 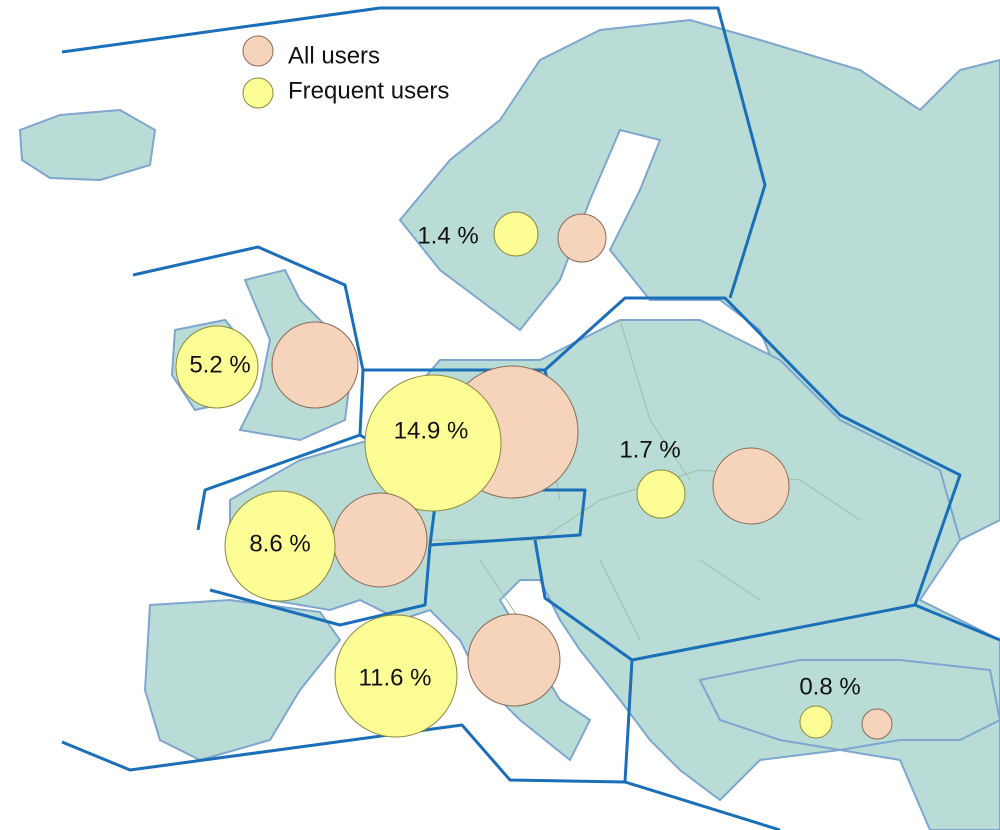 What do you see at coordinates (258, 93) in the screenshot?
I see `legend-swatch-frequent` at bounding box center [258, 93].